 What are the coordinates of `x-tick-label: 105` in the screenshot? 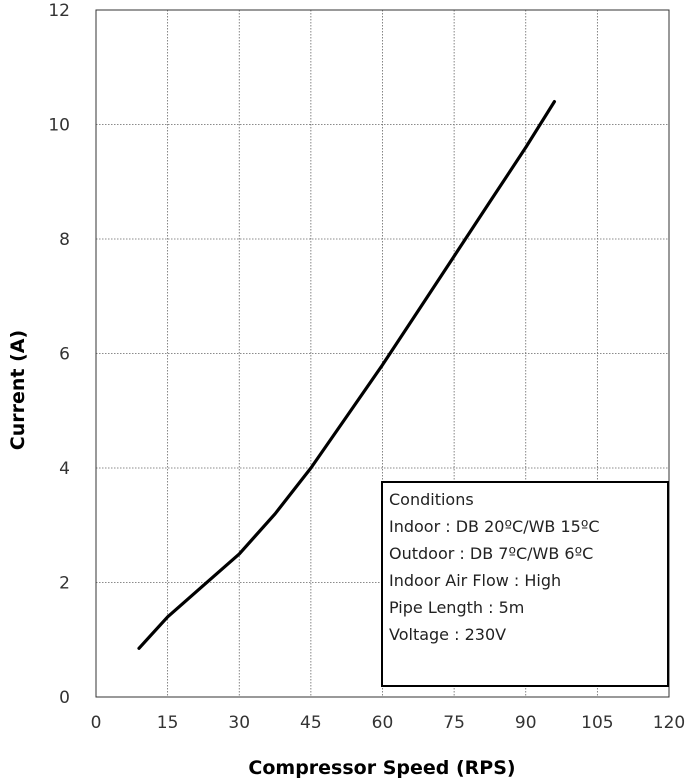 It's located at (597, 723).